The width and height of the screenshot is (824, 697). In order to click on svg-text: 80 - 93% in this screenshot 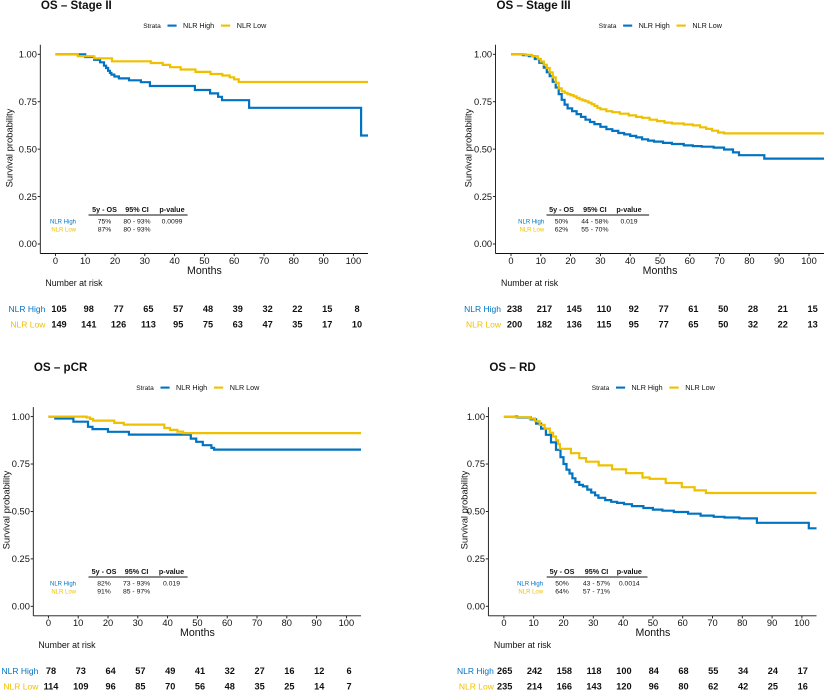, I will do `click(136, 221)`.